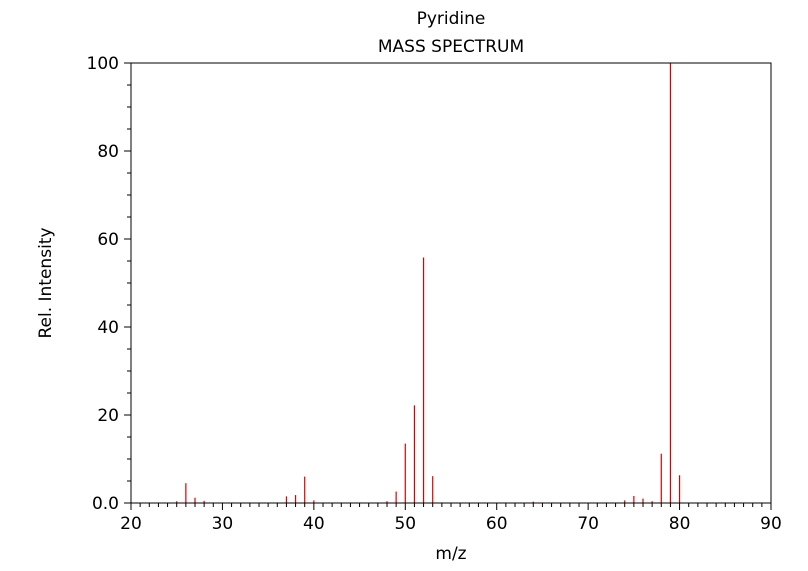  What do you see at coordinates (103, 64) in the screenshot?
I see `y-tick-label: 100` at bounding box center [103, 64].